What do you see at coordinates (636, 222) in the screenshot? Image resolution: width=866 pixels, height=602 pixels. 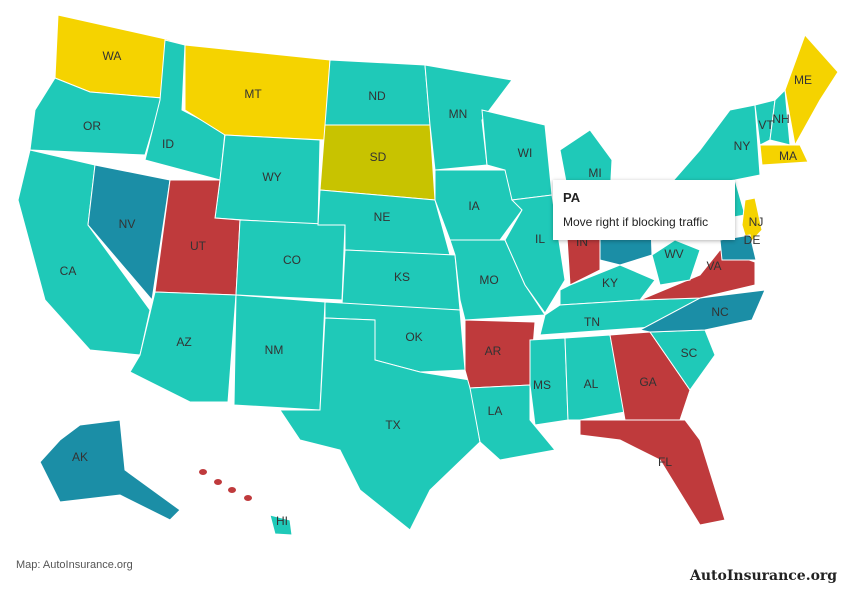 I see `tooltip-text: Move right if blocking traffic` at bounding box center [636, 222].